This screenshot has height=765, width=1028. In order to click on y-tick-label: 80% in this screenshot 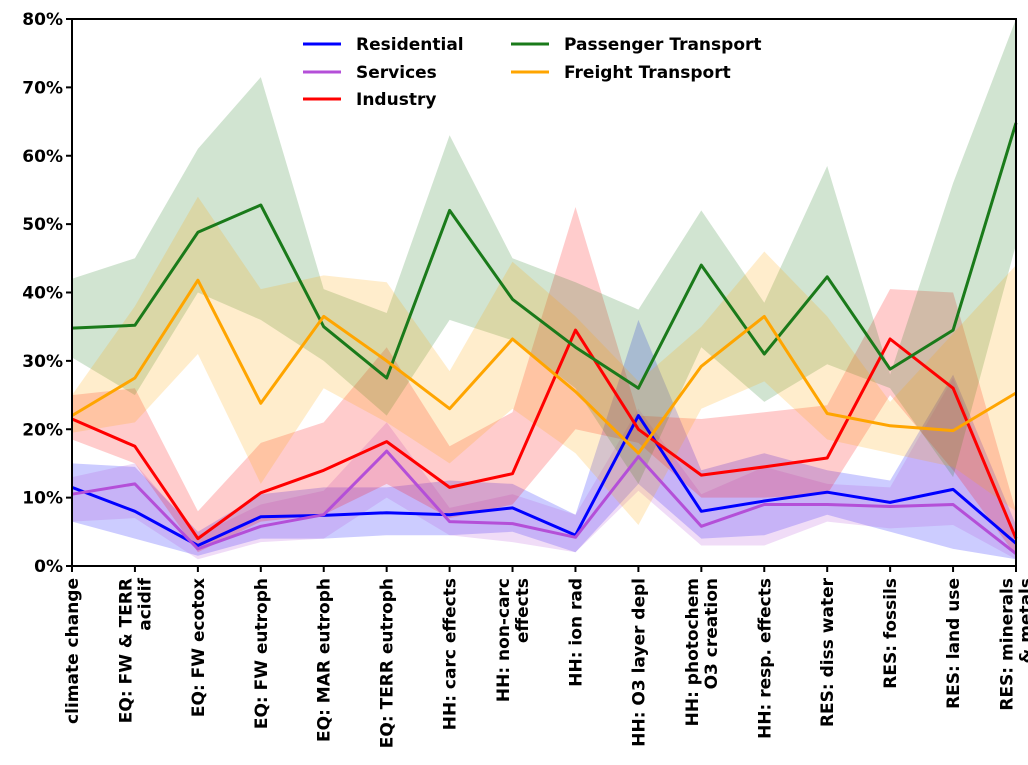, I will do `click(42, 20)`.